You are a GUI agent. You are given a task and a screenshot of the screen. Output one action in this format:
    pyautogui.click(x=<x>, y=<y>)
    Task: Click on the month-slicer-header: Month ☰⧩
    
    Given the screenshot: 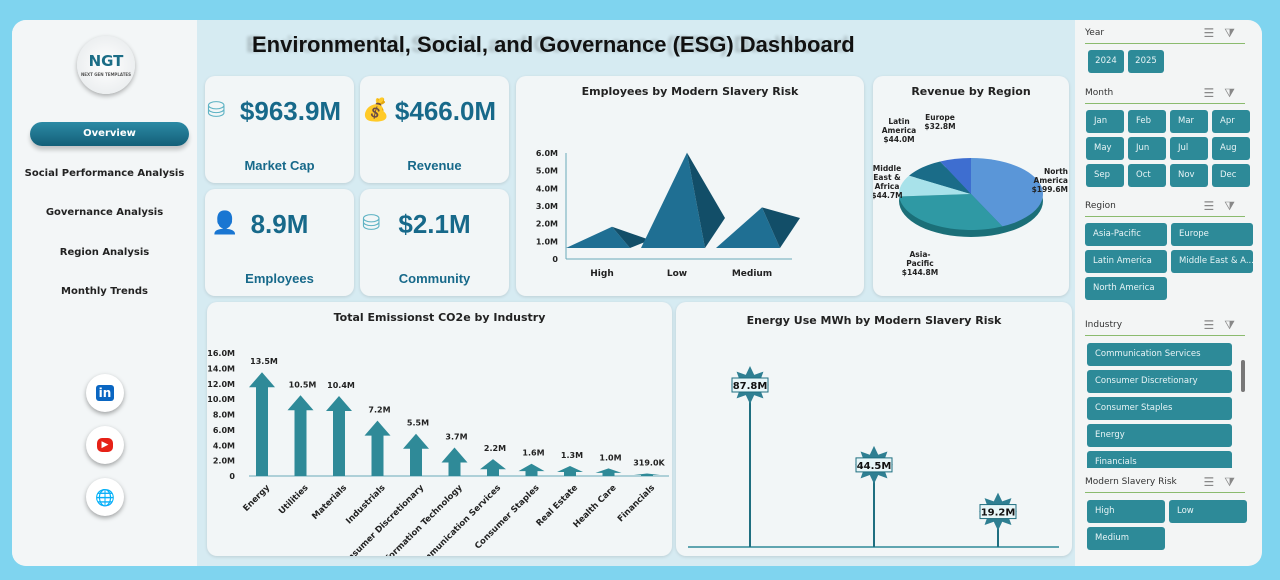 What is the action you would take?
    pyautogui.click(x=1165, y=95)
    